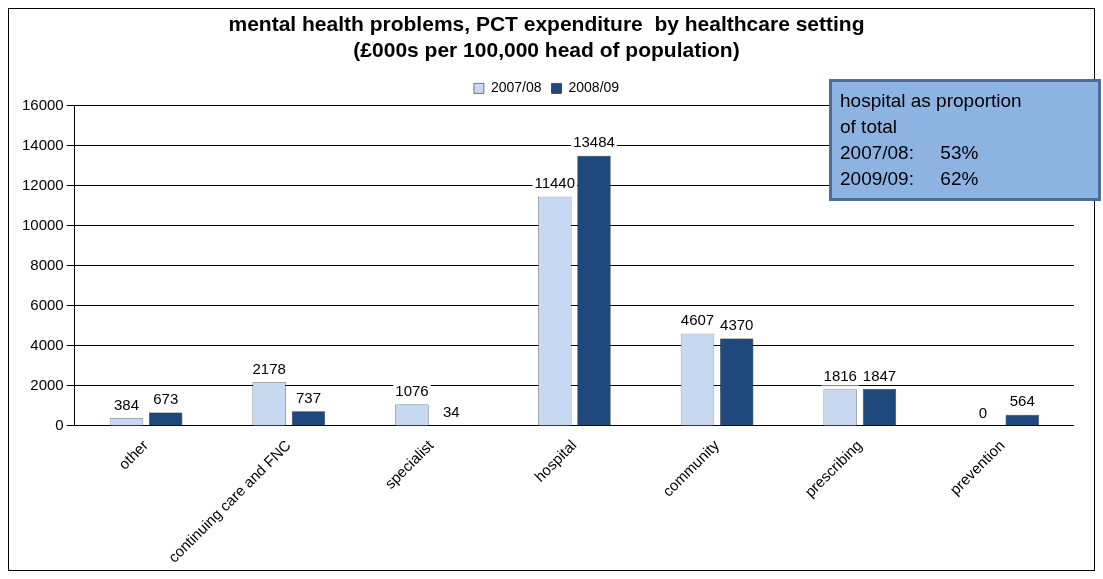  I want to click on y-tick-label: 12000, so click(42, 184).